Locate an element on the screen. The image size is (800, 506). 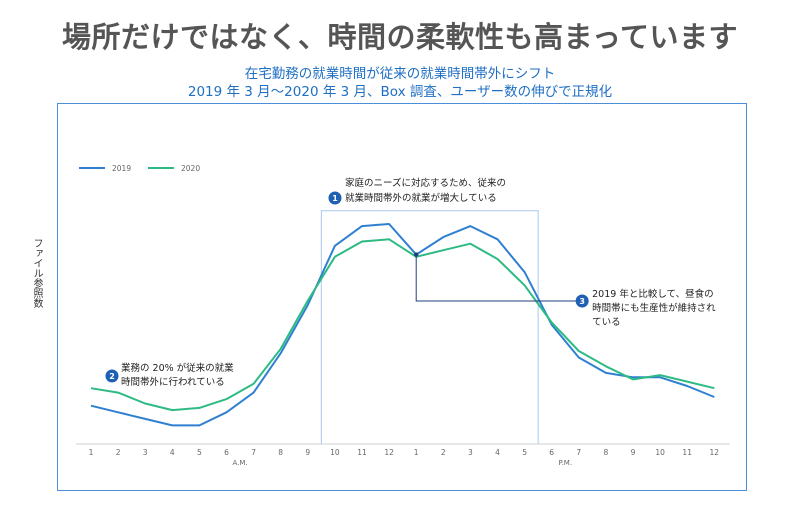
annotation-1-badge is located at coordinates (335, 198).